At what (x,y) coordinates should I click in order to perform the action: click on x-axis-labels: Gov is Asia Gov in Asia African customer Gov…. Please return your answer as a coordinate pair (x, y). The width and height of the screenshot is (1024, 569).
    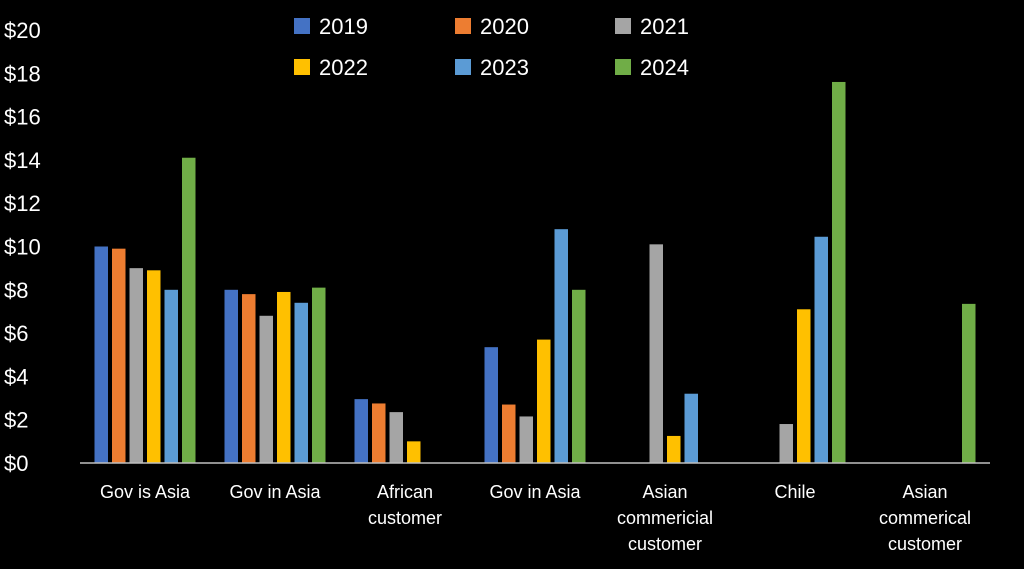
    Looking at the image, I should click on (535, 518).